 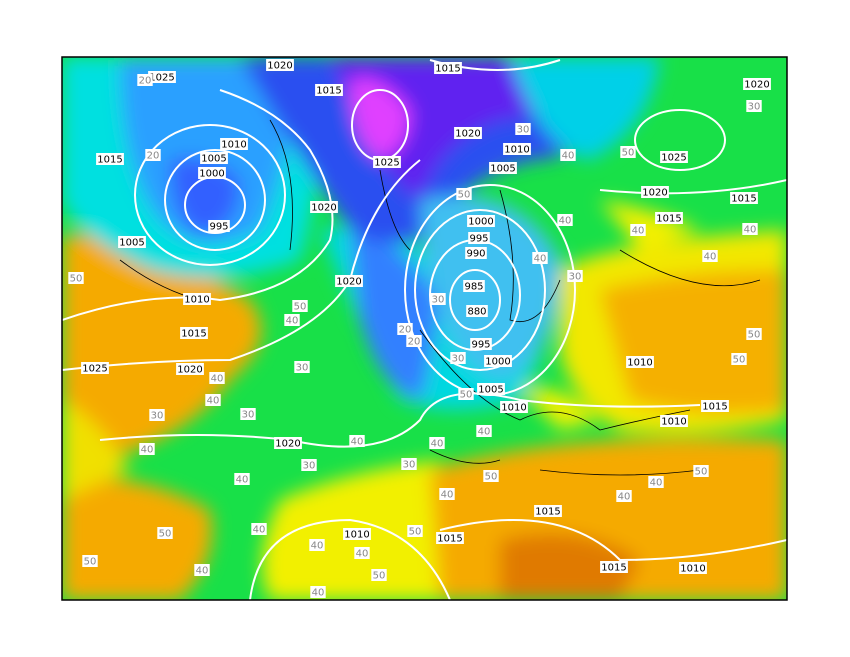 I want to click on isobar-label: 985, so click(x=473, y=287).